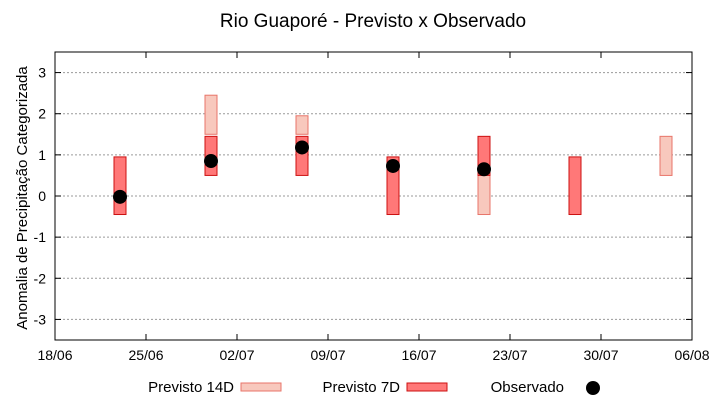 The image size is (720, 400). What do you see at coordinates (600, 355) in the screenshot?
I see `x-tick-label: 30/07` at bounding box center [600, 355].